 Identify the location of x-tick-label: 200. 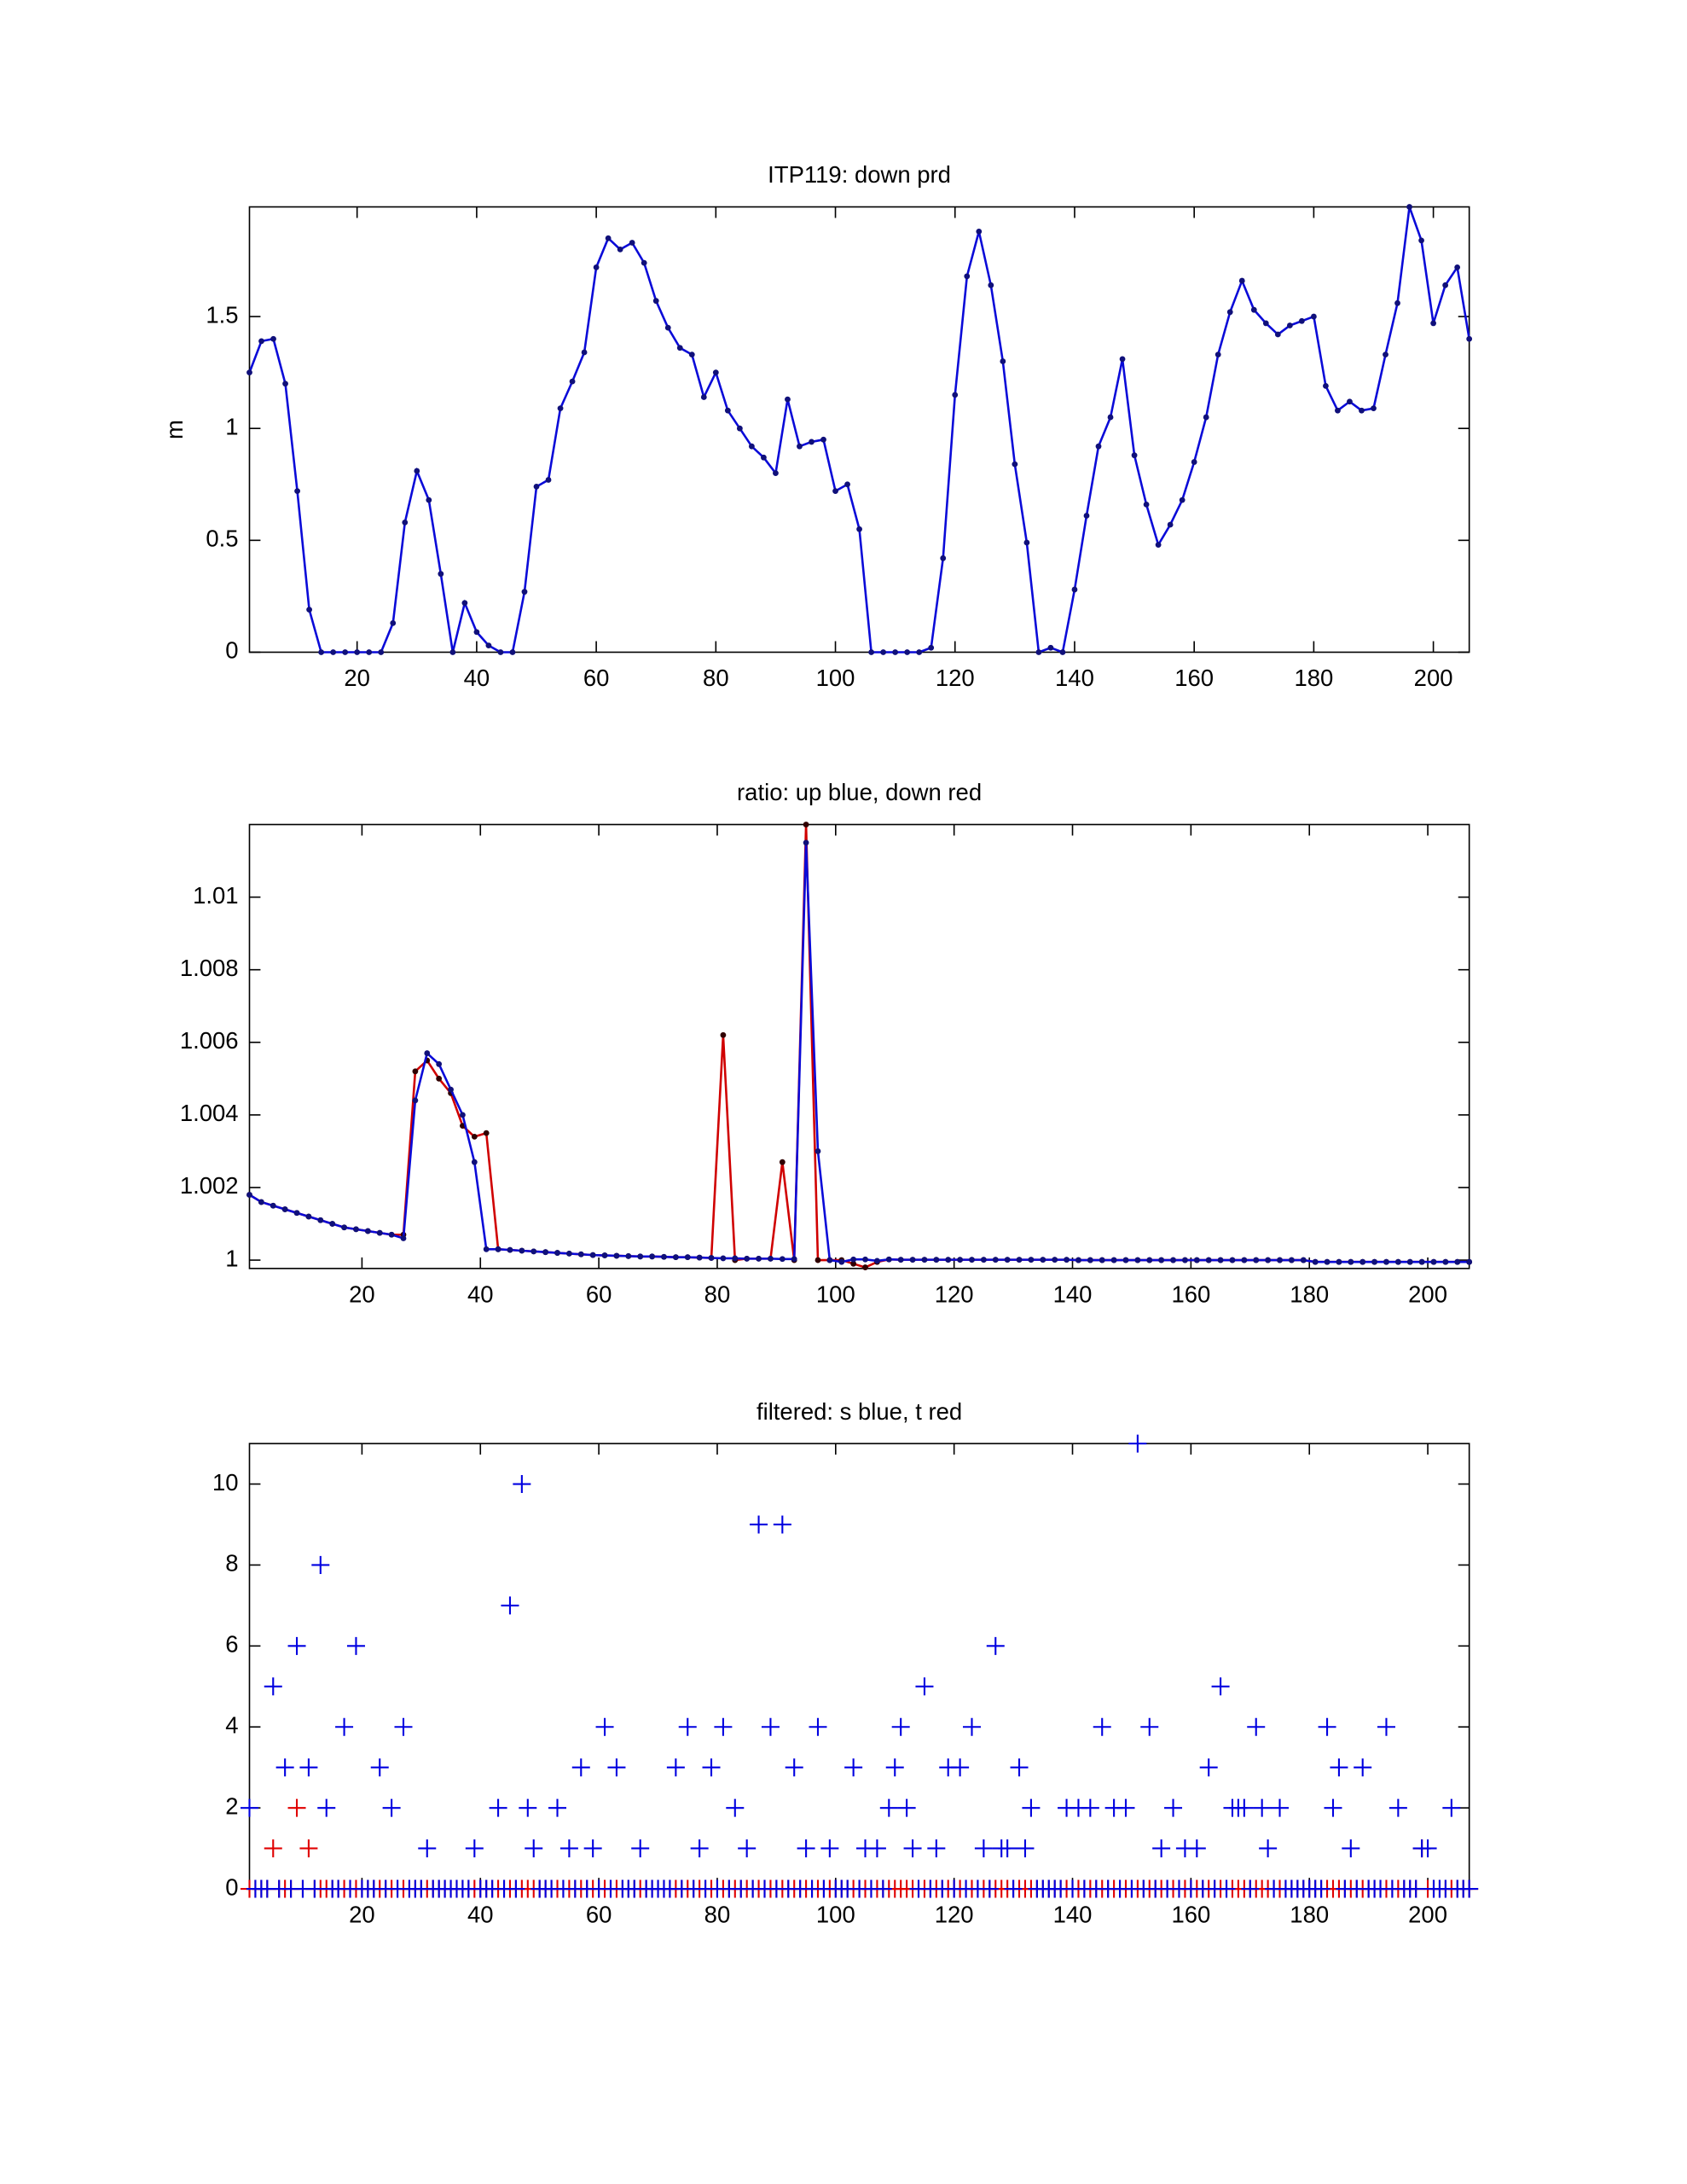
(1427, 1915).